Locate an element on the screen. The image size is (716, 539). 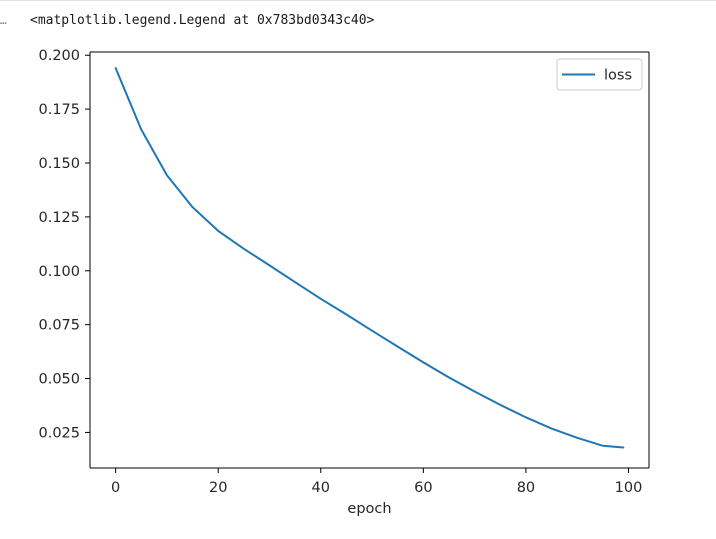
legend-box is located at coordinates (599, 74).